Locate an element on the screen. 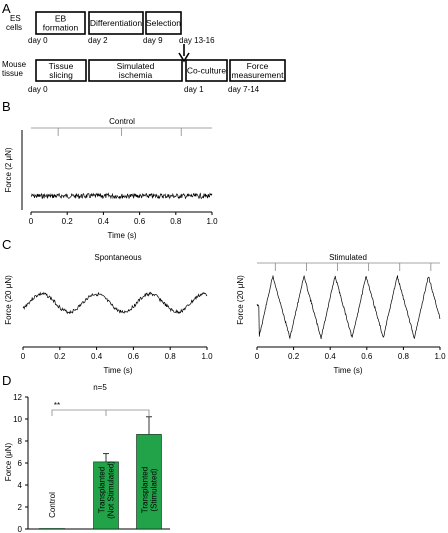  stimulated-trace-line is located at coordinates (348, 307).